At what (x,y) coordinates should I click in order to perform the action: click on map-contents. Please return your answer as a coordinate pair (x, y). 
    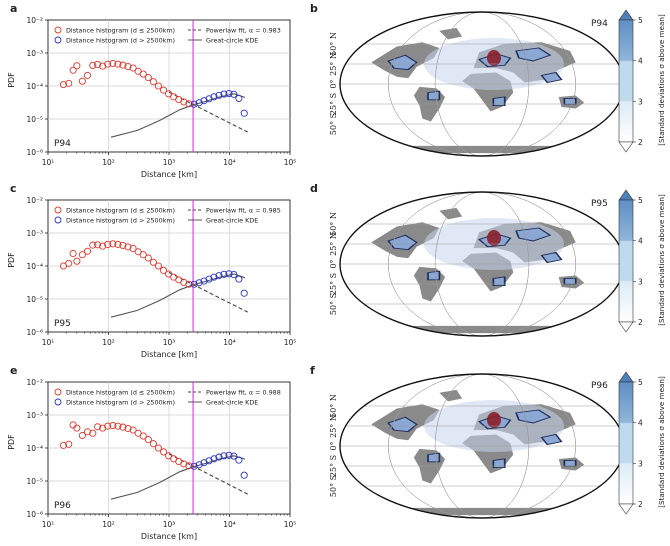
    Looking at the image, I should click on (482, 446).